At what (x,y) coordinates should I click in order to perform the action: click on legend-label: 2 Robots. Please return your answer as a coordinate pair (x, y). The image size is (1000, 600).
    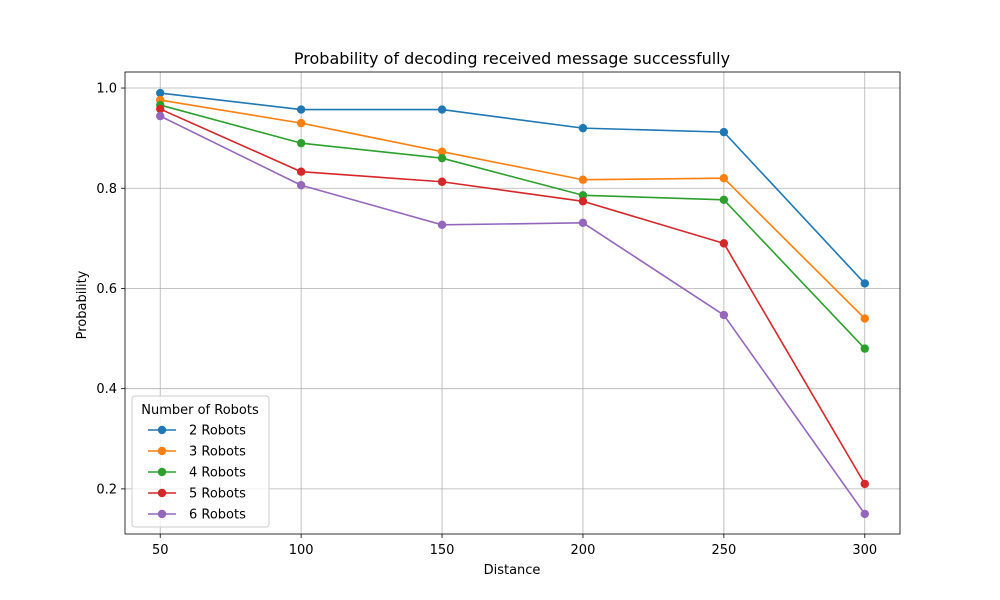
    Looking at the image, I should click on (217, 431).